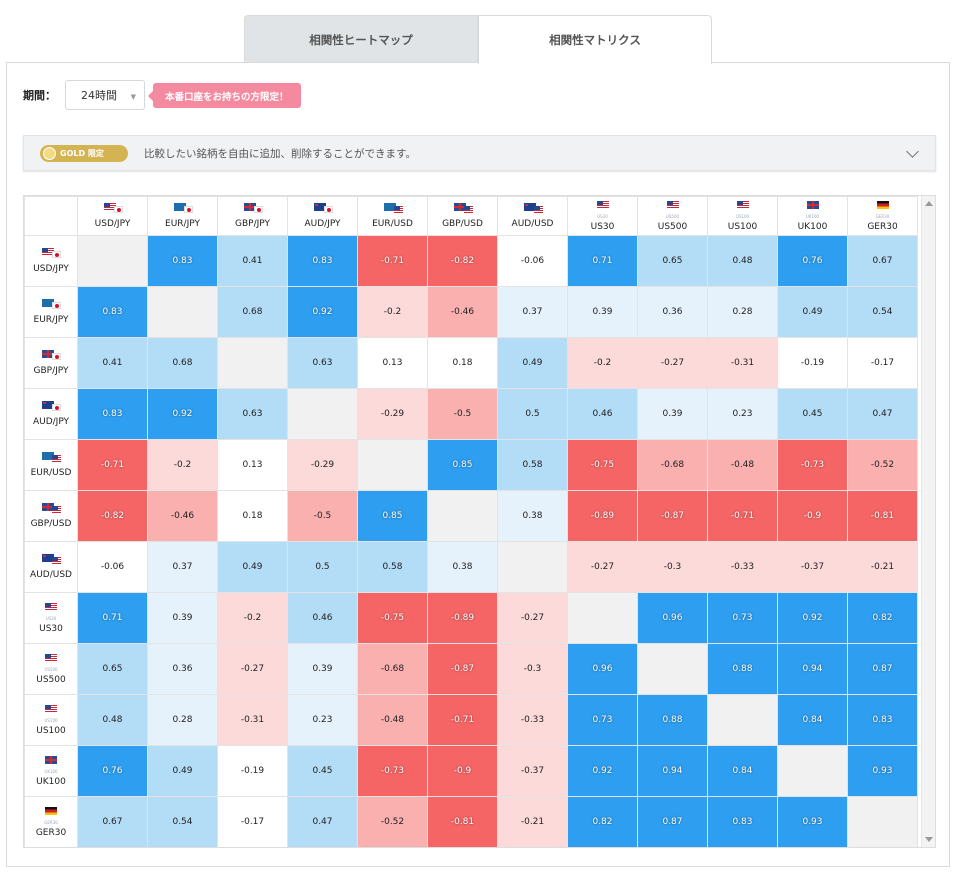 Image resolution: width=959 pixels, height=876 pixels. What do you see at coordinates (595, 39) in the screenshot?
I see `tab-matrix: 相関性マトリクス` at bounding box center [595, 39].